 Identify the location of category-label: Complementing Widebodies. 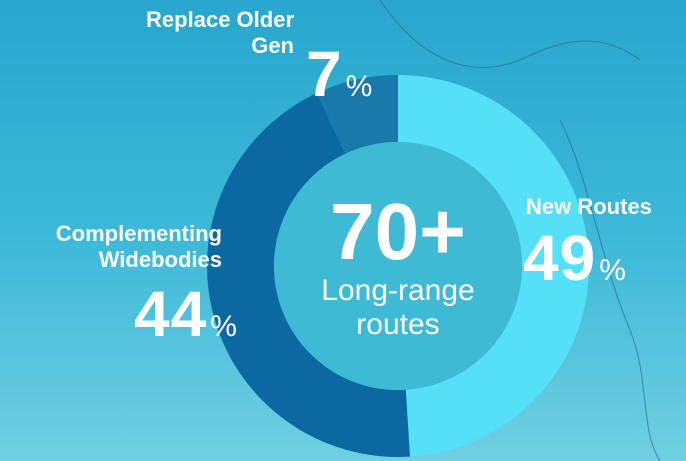
(138, 246).